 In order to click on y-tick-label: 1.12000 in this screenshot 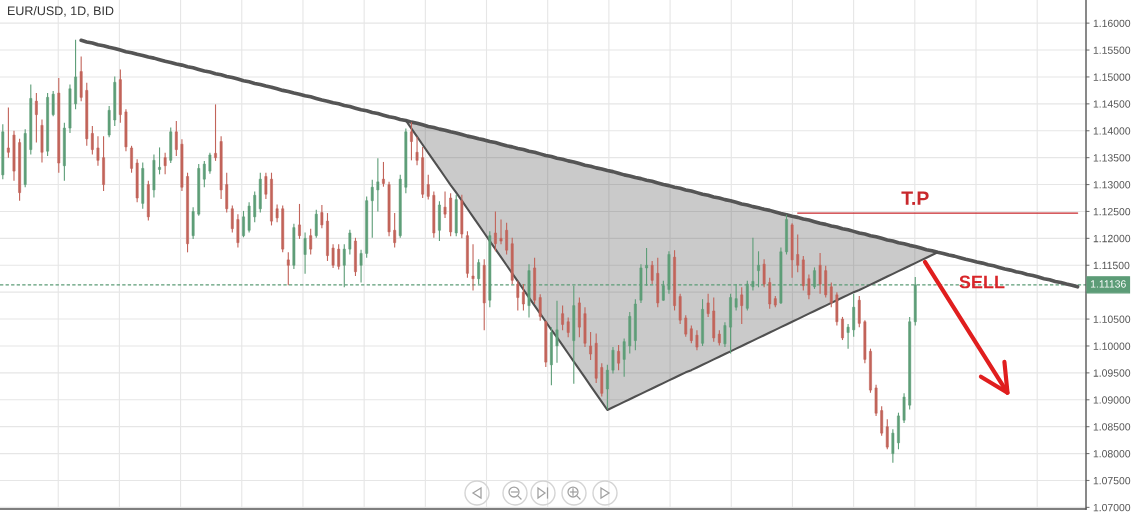, I will do `click(1112, 238)`.